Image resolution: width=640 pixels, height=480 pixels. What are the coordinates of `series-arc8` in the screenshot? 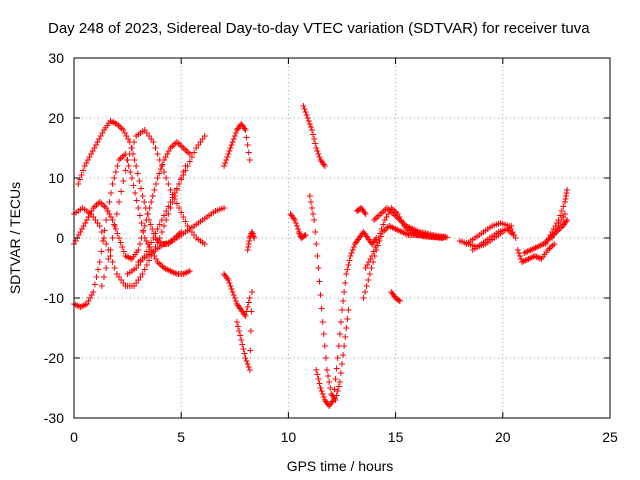 It's located at (237, 295).